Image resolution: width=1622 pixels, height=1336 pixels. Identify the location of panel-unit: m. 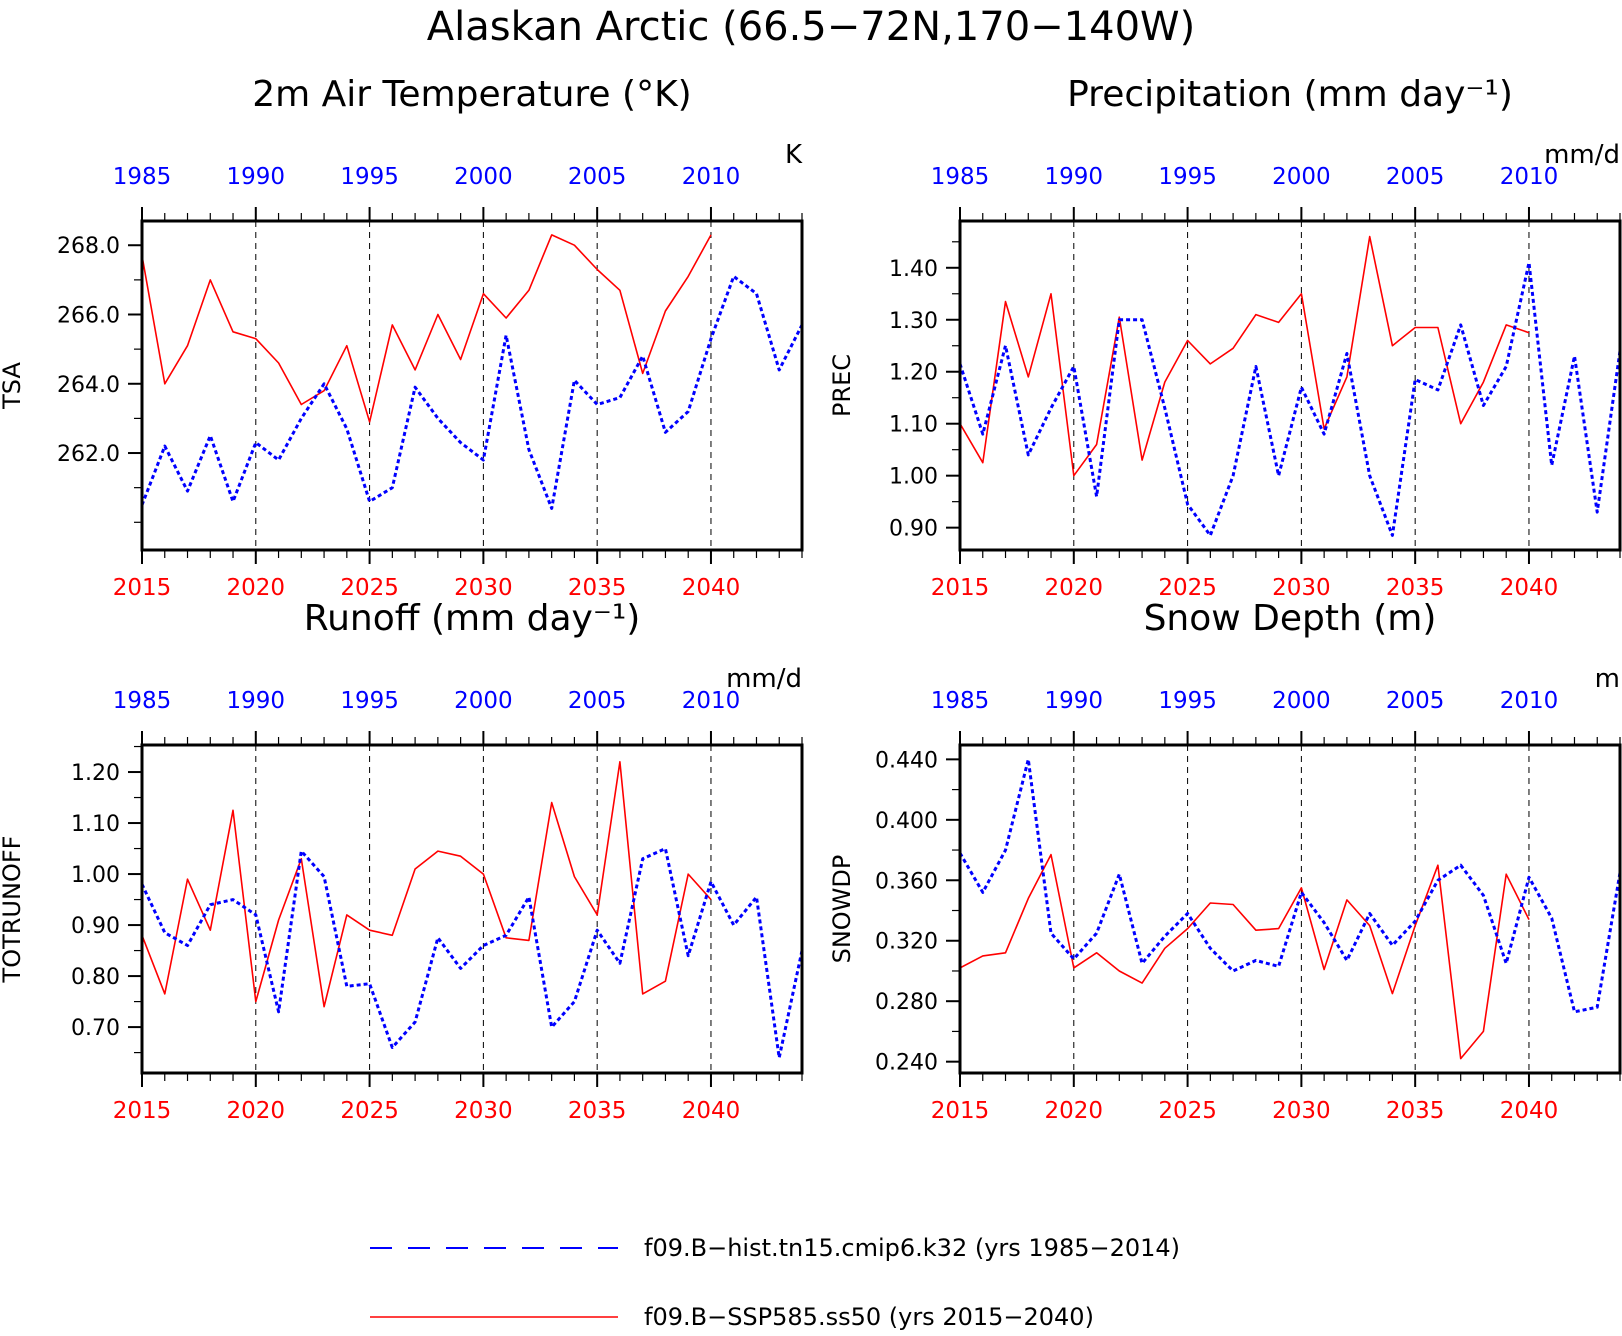
(1607, 679).